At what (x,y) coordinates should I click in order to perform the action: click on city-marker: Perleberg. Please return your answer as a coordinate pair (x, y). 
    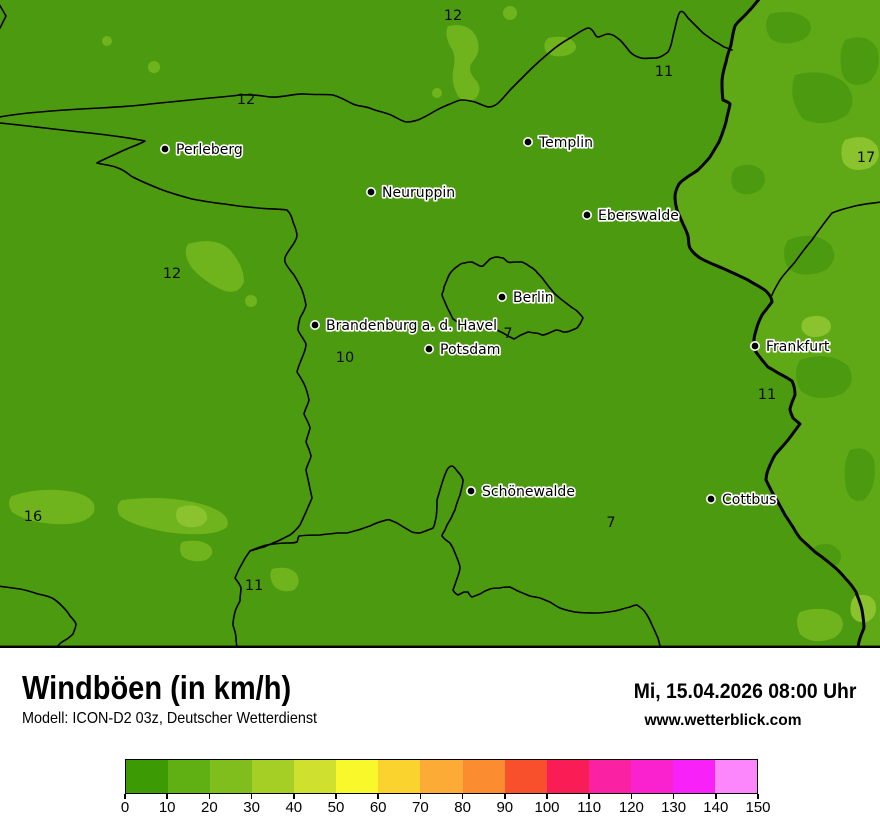
    Looking at the image, I should click on (202, 150).